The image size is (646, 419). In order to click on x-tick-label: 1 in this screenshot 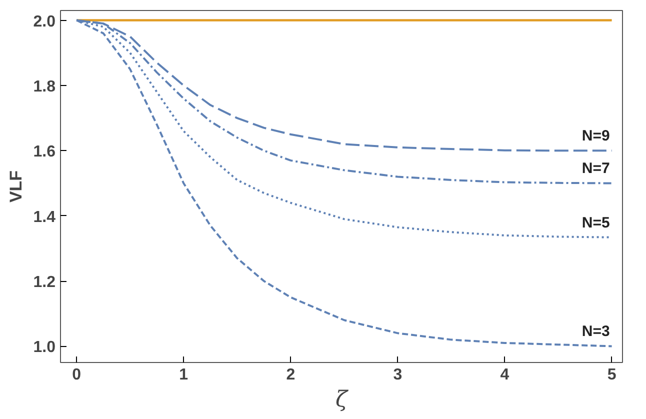, I will do `click(183, 375)`.